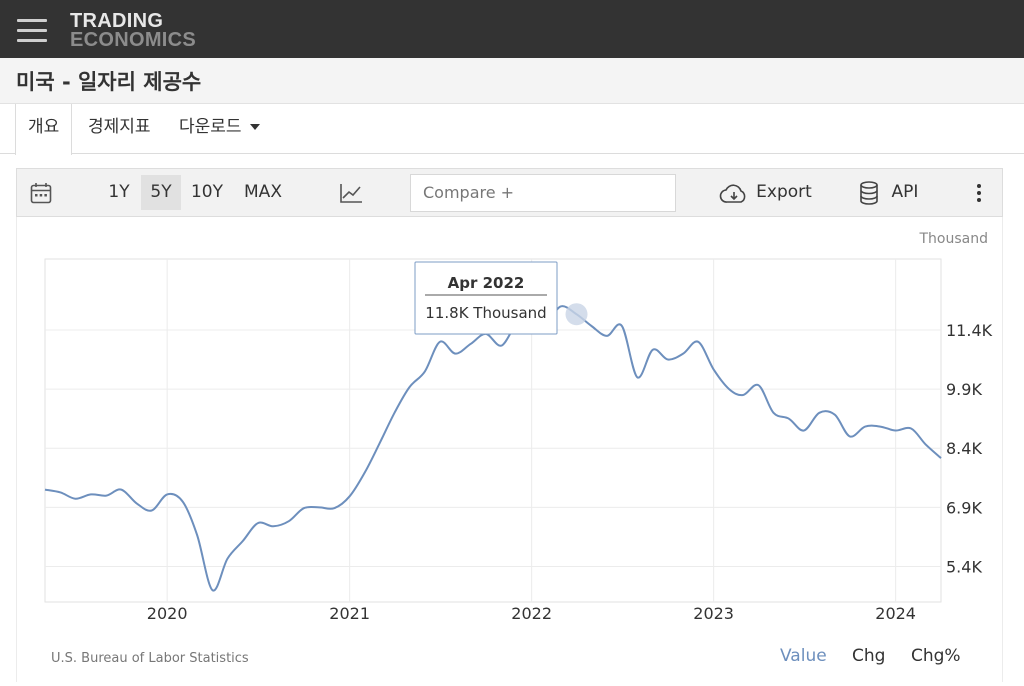  I want to click on compare-input: Compare +, so click(543, 193).